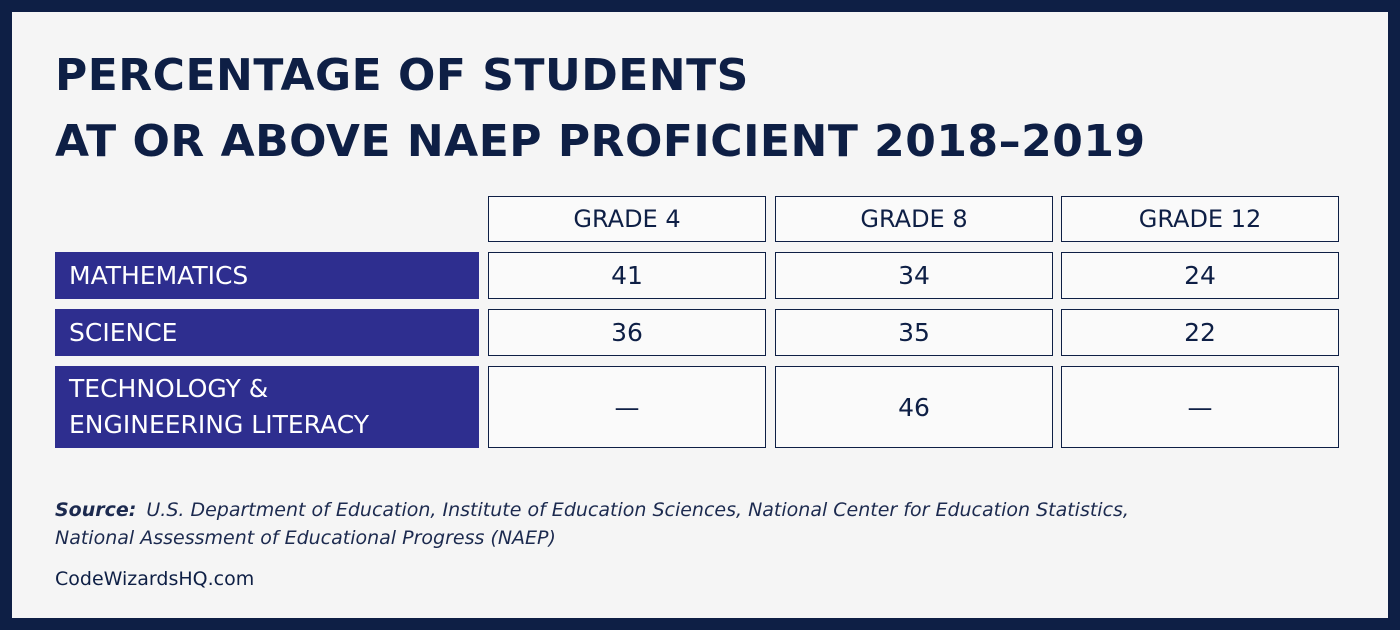 Image resolution: width=1400 pixels, height=630 pixels. What do you see at coordinates (267, 275) in the screenshot?
I see `row-label: MATHEMATICS` at bounding box center [267, 275].